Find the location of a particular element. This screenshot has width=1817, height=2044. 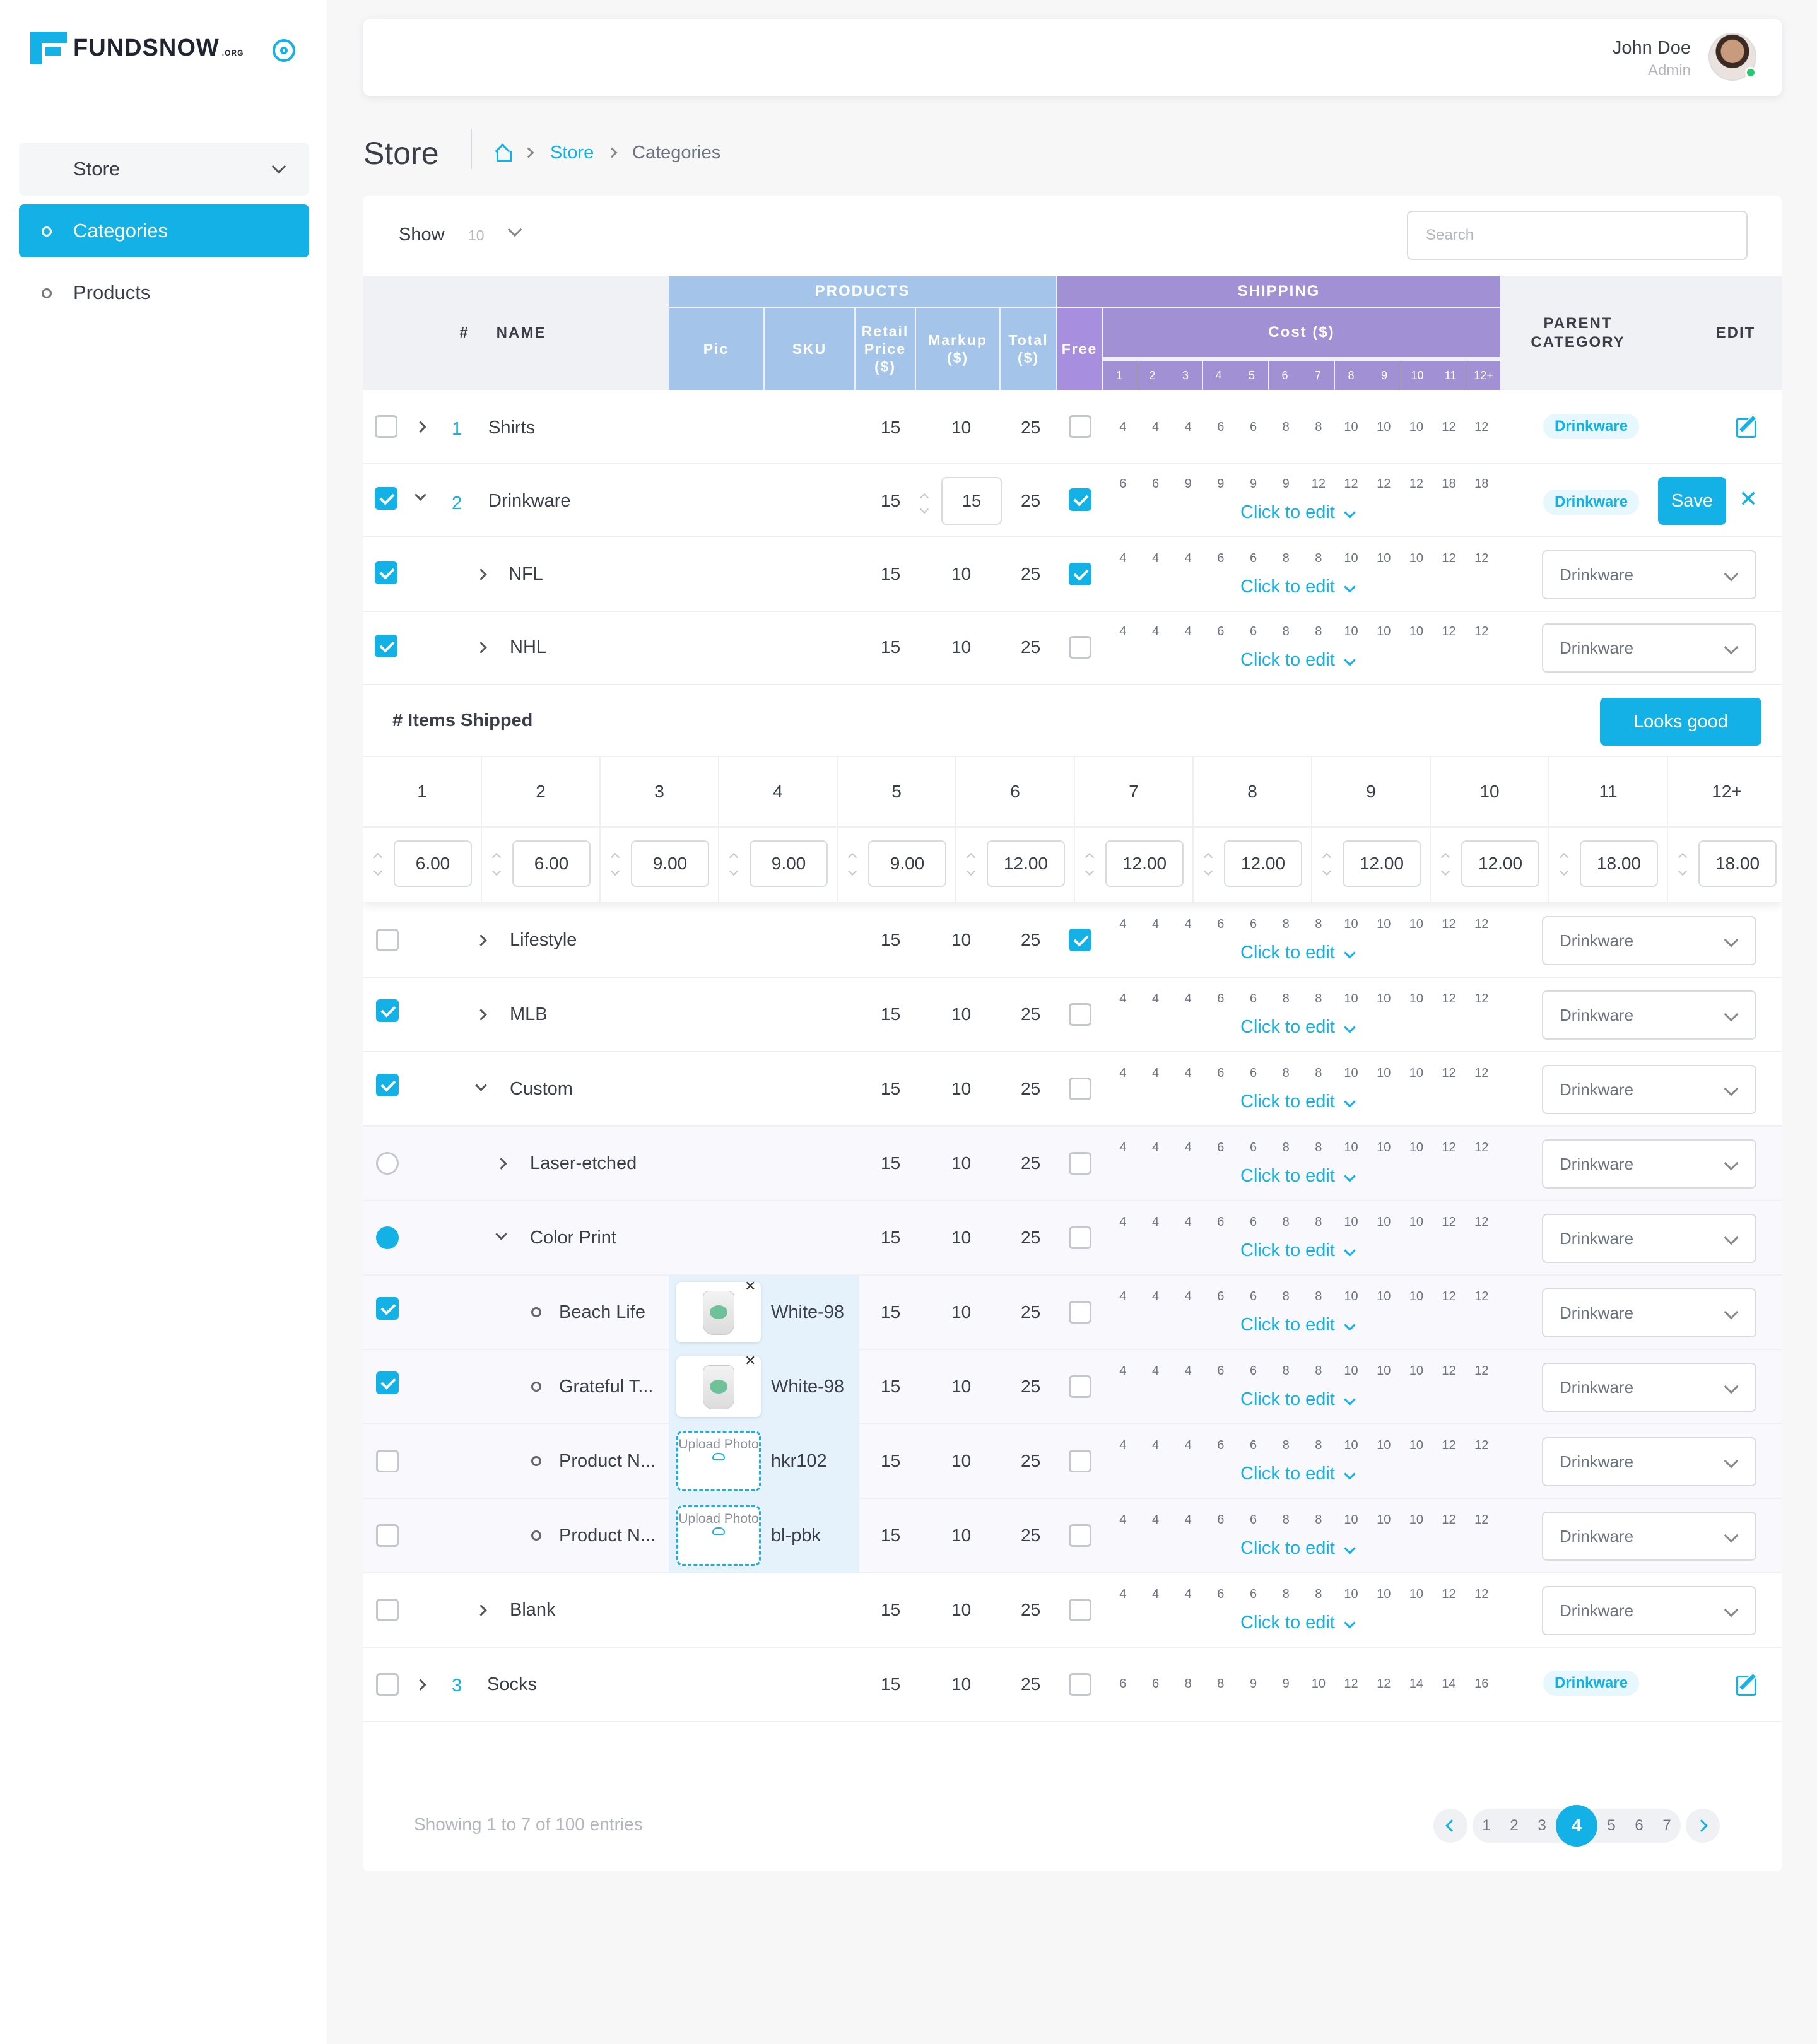

product-photo is located at coordinates (718, 1312).